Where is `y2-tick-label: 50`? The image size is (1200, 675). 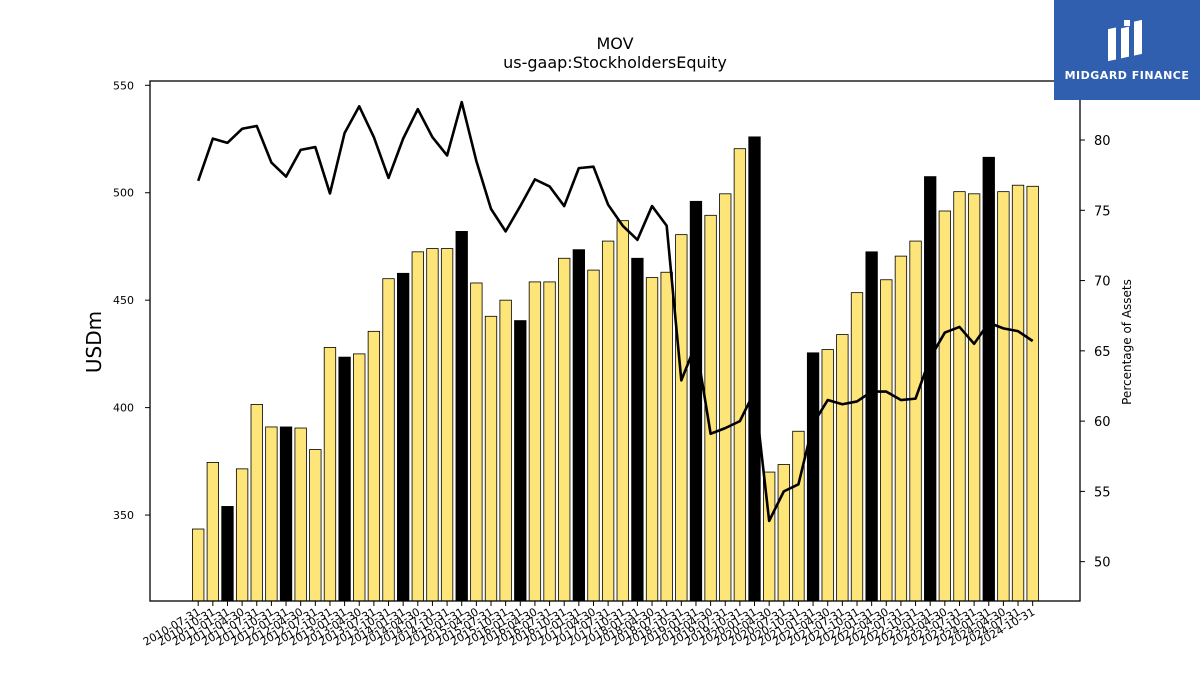 y2-tick-label: 50 is located at coordinates (1102, 563).